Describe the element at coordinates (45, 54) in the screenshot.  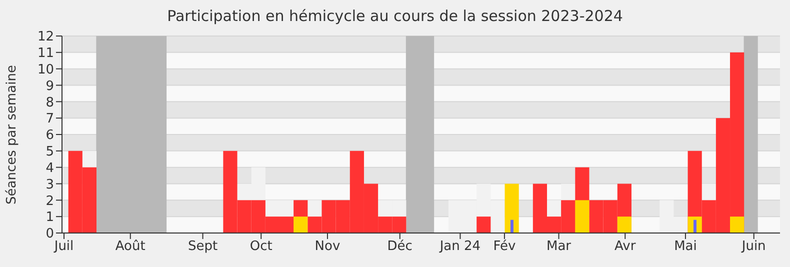
I see `y-tick-label: 11` at that location.